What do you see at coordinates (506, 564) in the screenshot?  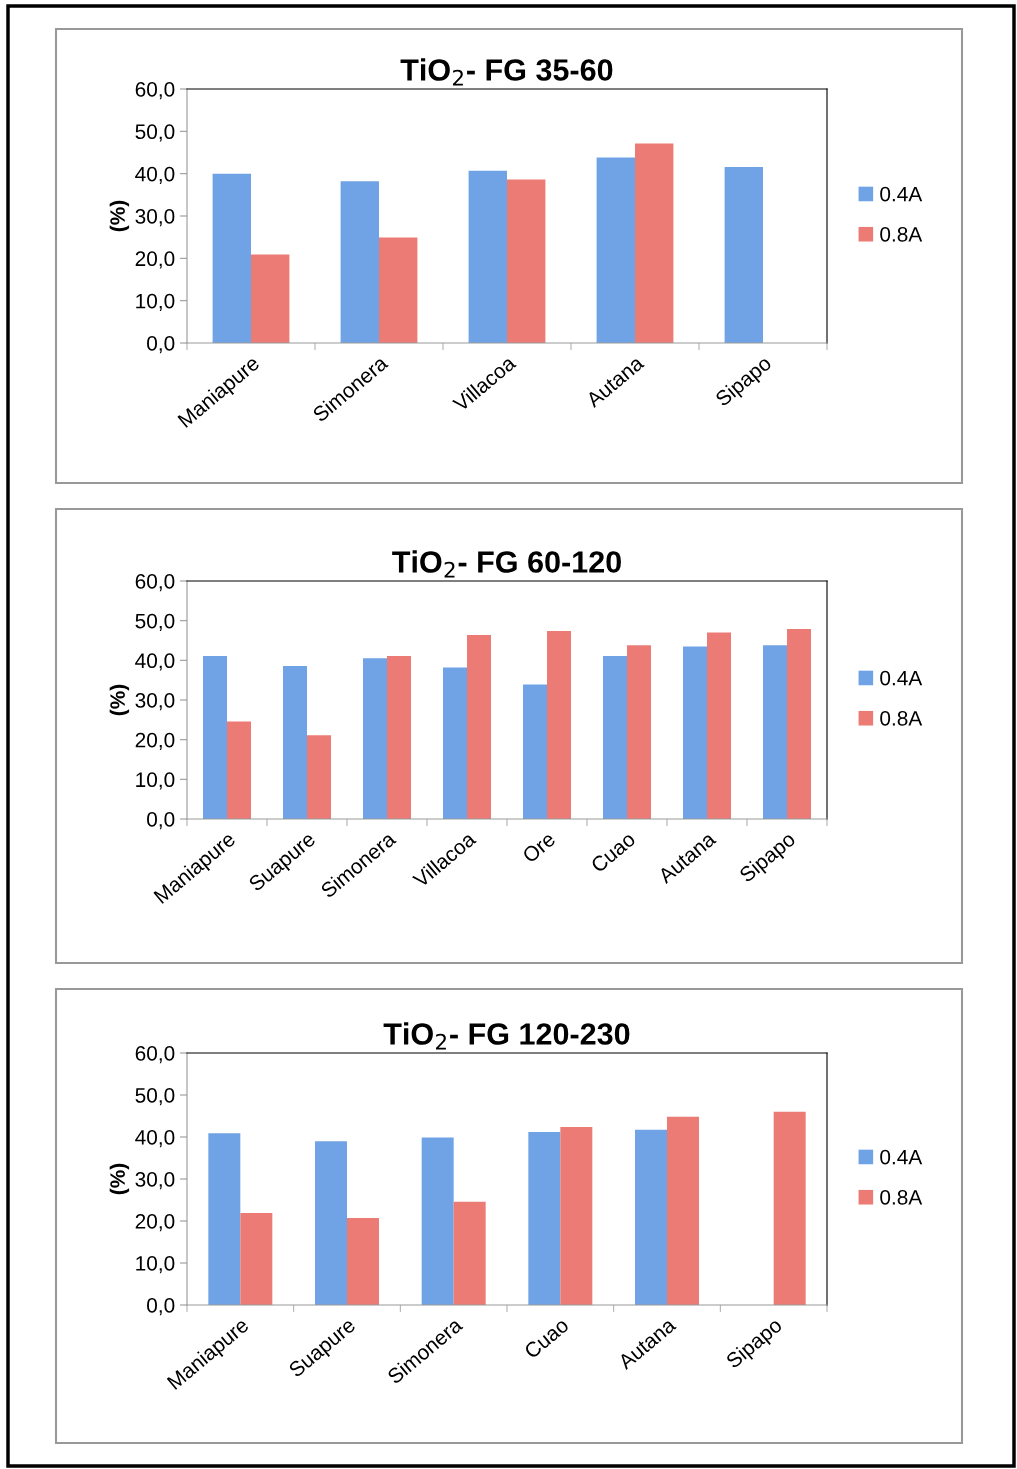 I see `chart-title: TiO$_{2}$- FG 60-120` at bounding box center [506, 564].